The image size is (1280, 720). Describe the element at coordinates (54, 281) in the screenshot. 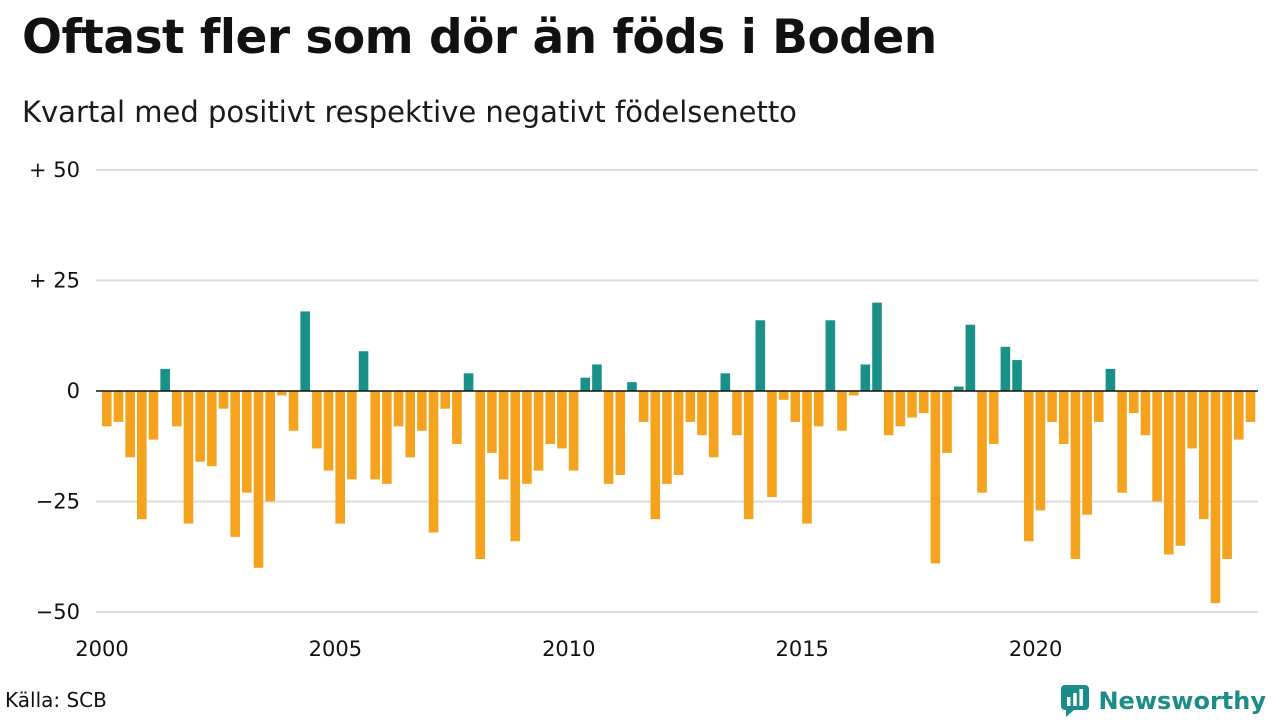

I see `y-tick-label: + 25` at that location.